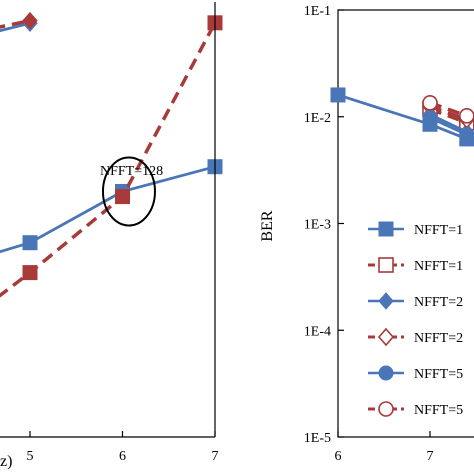  What do you see at coordinates (402, 117) in the screenshot?
I see `right-plot-area` at bounding box center [402, 117].